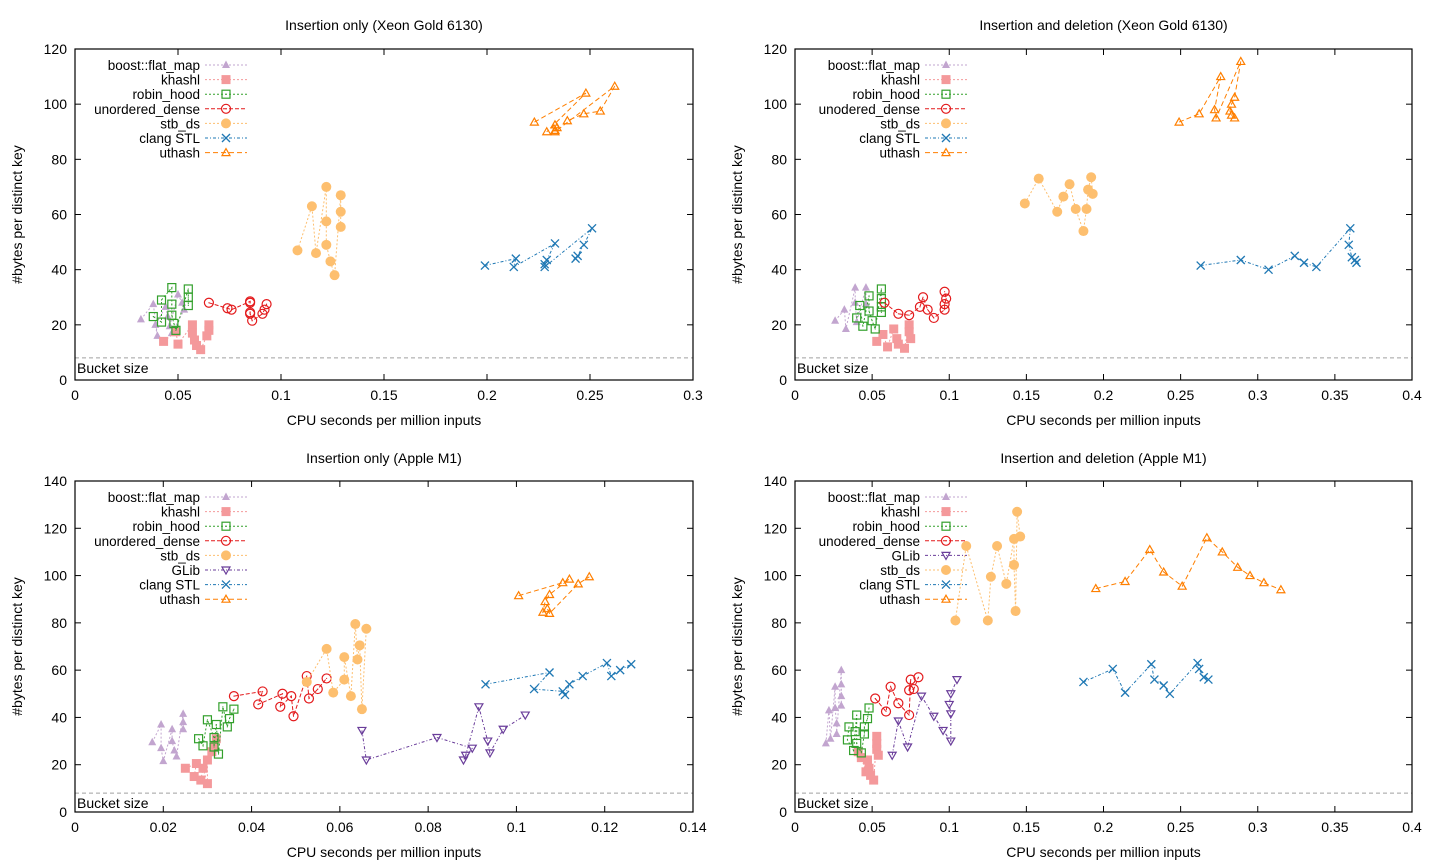 This screenshot has height=864, width=1440. What do you see at coordinates (280, 696) in the screenshot?
I see `series-unordered-dense` at bounding box center [280, 696].